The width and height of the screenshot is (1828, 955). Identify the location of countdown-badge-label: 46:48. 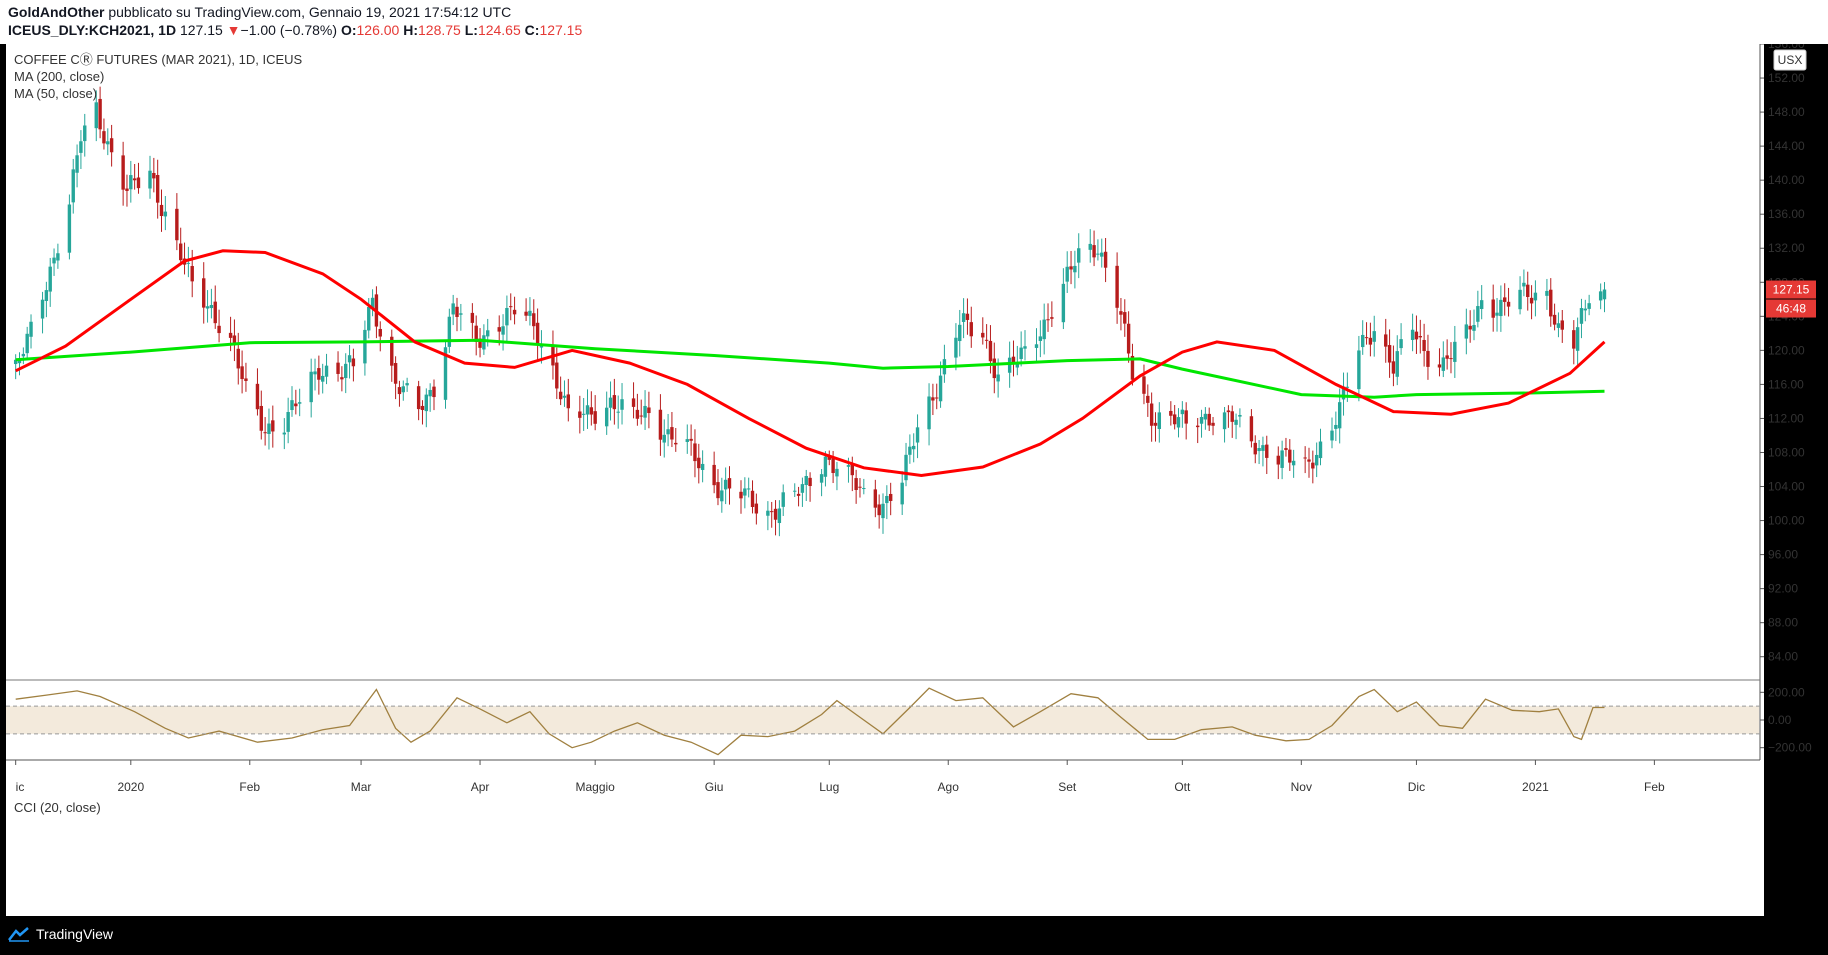
(1791, 309).